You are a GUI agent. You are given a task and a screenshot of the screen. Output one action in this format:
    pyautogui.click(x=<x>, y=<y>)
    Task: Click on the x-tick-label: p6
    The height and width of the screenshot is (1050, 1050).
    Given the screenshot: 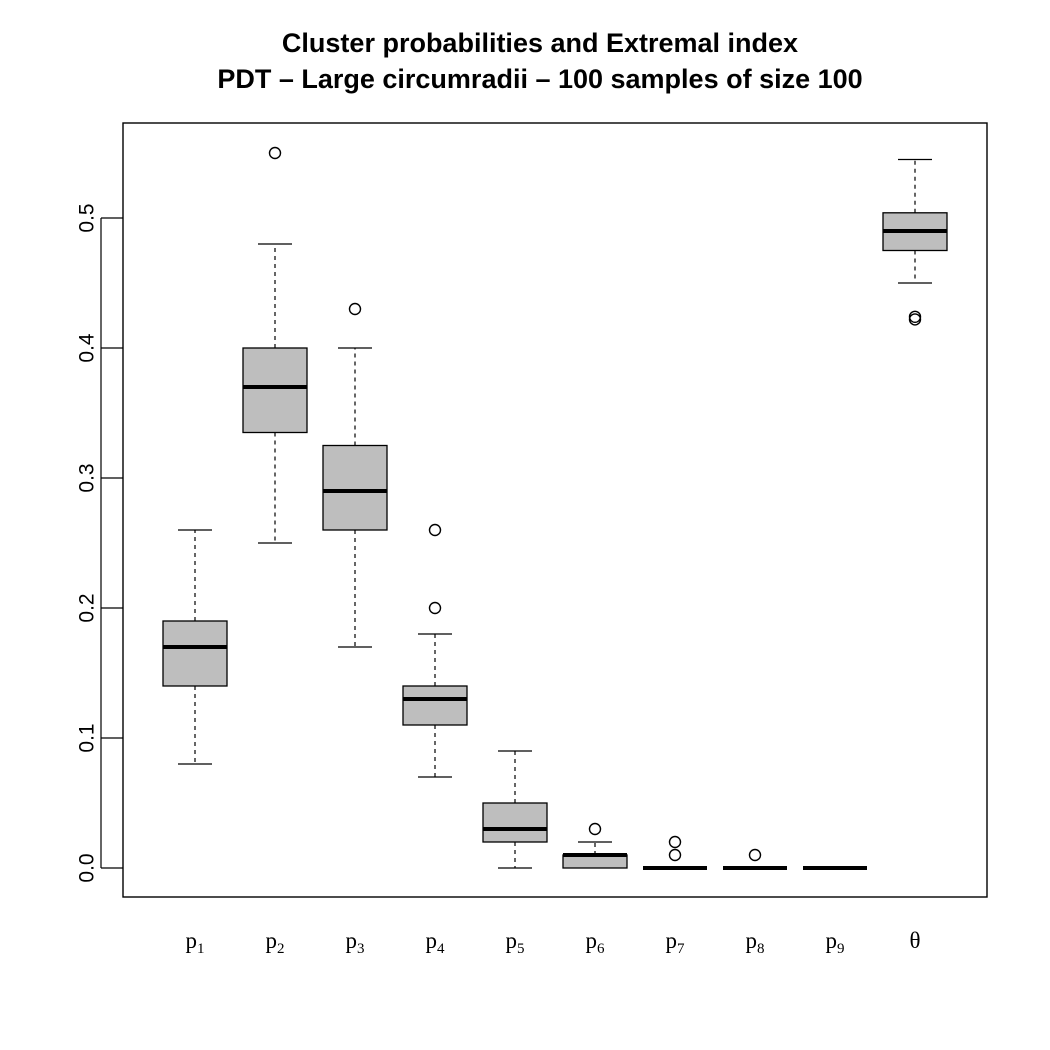 What is the action you would take?
    pyautogui.click(x=596, y=942)
    